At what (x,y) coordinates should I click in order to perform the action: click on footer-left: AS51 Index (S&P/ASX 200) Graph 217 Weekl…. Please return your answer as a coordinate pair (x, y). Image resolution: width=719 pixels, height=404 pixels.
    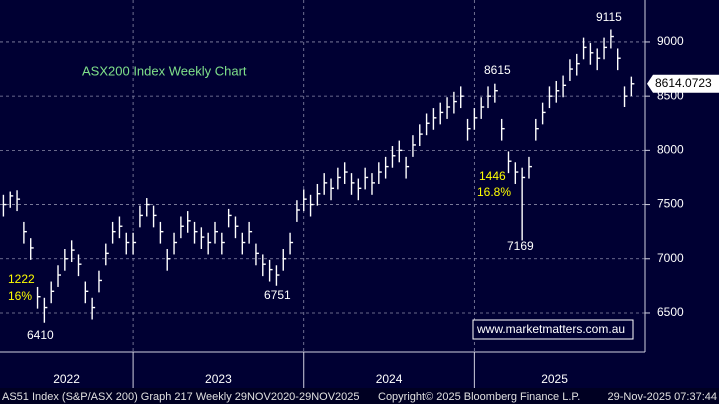
    Looking at the image, I should click on (181, 397).